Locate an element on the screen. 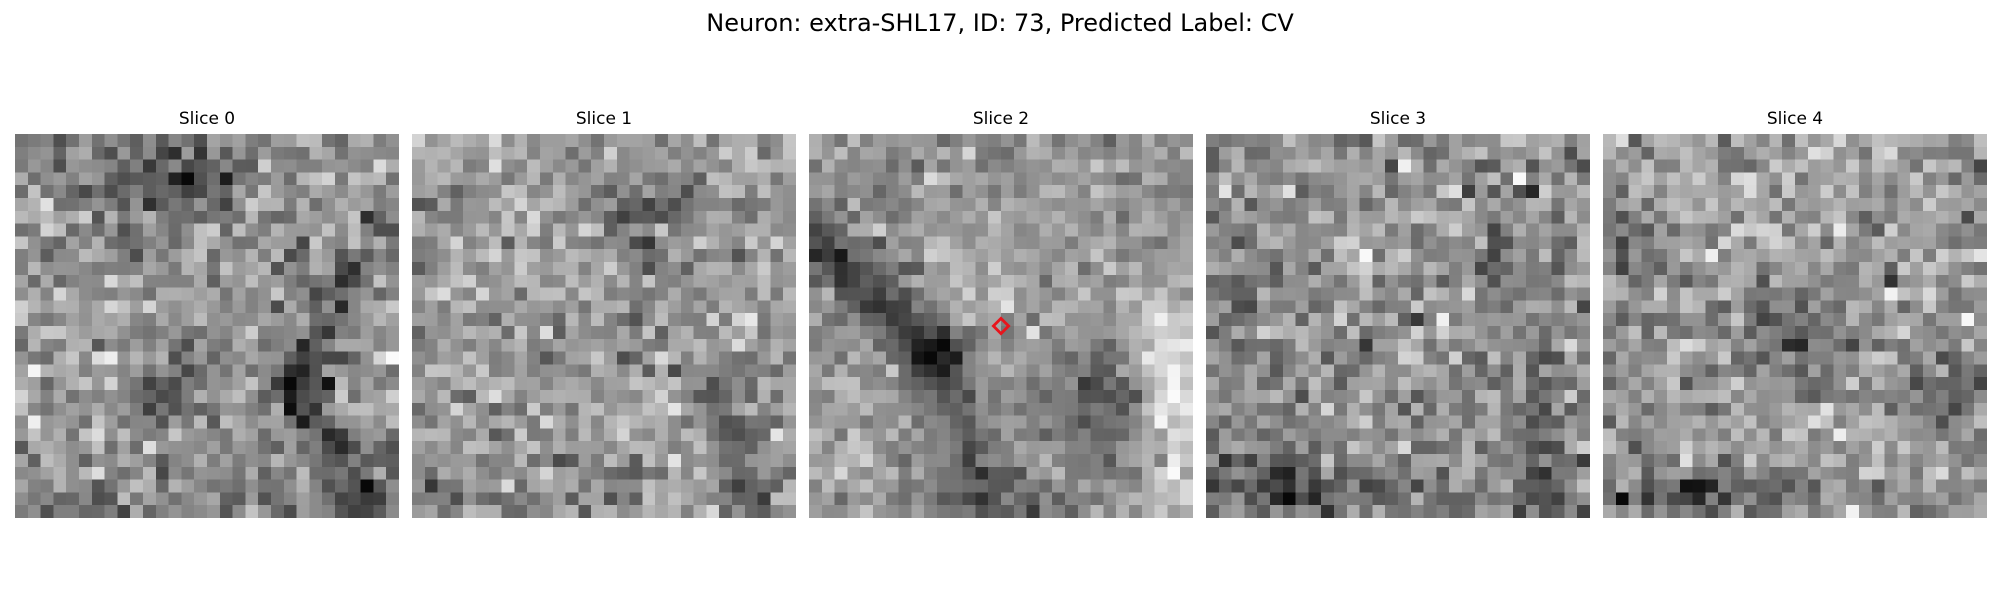 The height and width of the screenshot is (600, 2000). slice-panel-4: Slice 4 is located at coordinates (1795, 313).